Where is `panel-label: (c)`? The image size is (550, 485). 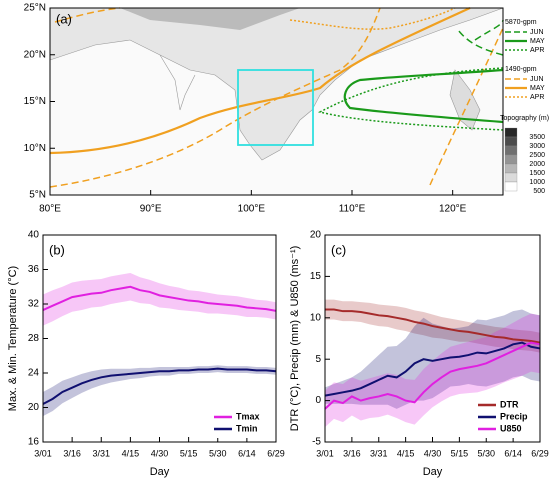
panel-label: (c) is located at coordinates (338, 249).